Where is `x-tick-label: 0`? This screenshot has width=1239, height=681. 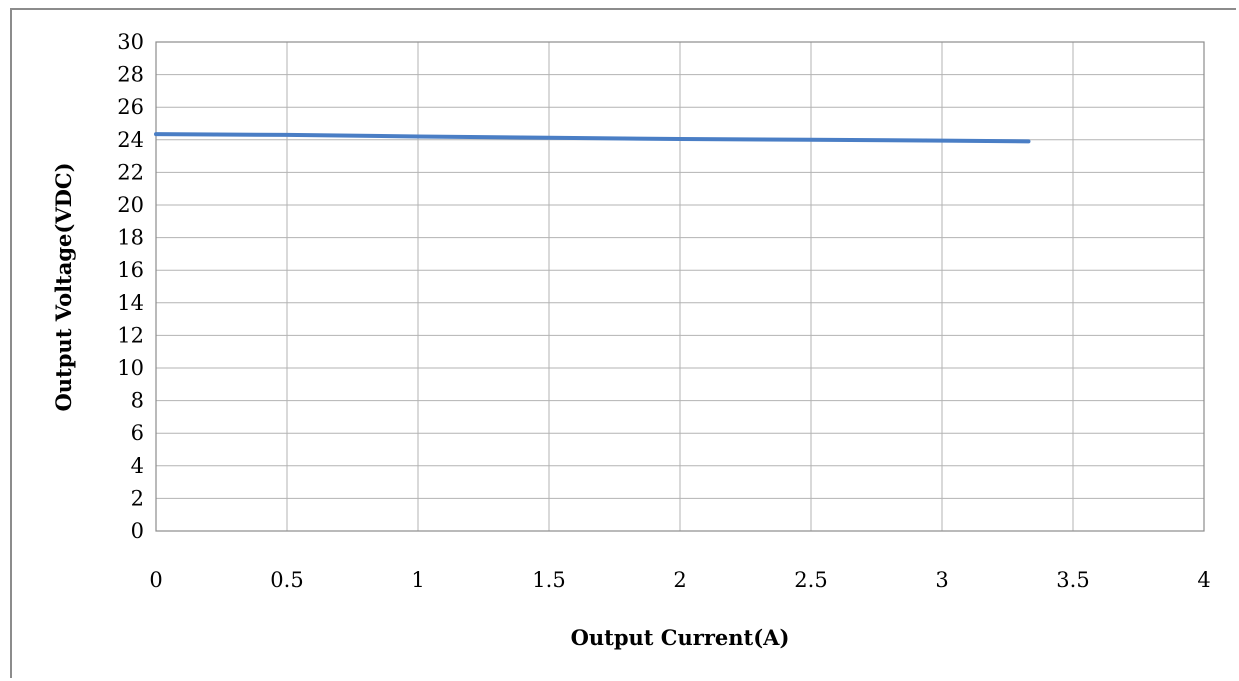 x-tick-label: 0 is located at coordinates (155, 580).